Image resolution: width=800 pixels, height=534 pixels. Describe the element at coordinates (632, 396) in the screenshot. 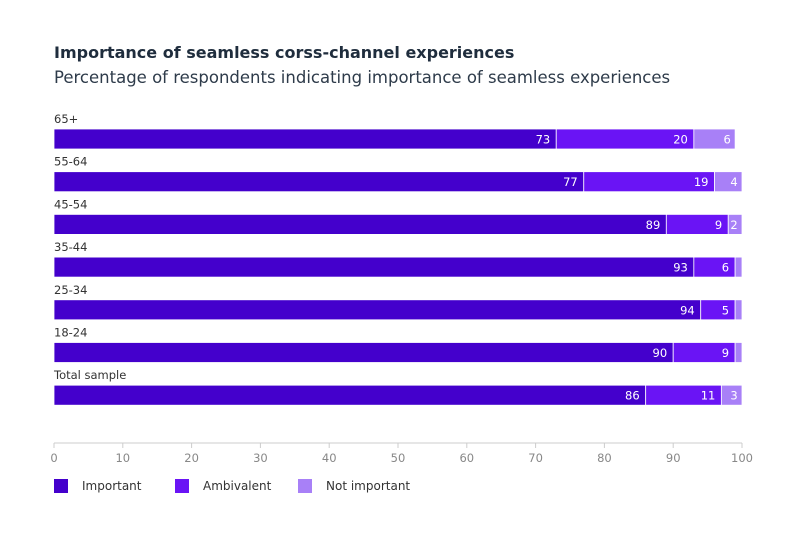

I see `data-label: 86` at that location.